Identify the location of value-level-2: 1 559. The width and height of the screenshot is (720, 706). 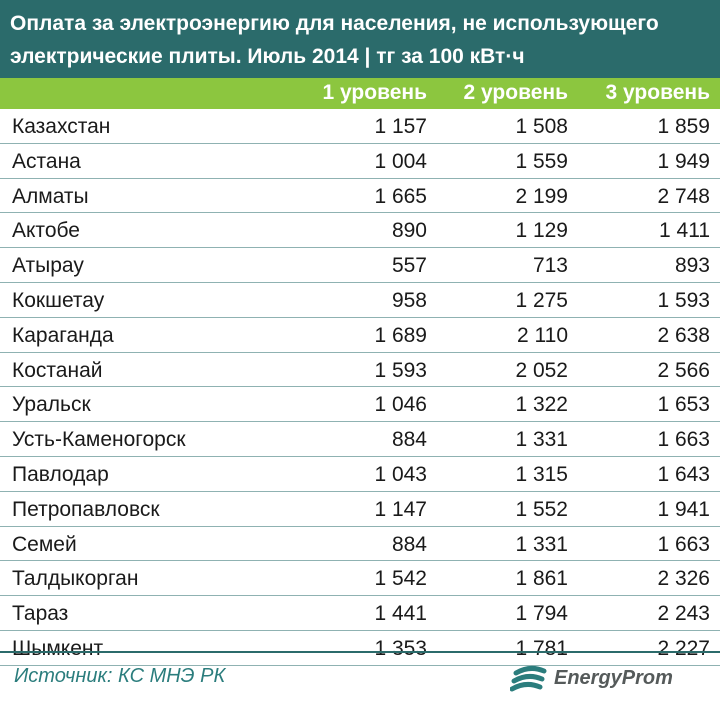
(541, 161).